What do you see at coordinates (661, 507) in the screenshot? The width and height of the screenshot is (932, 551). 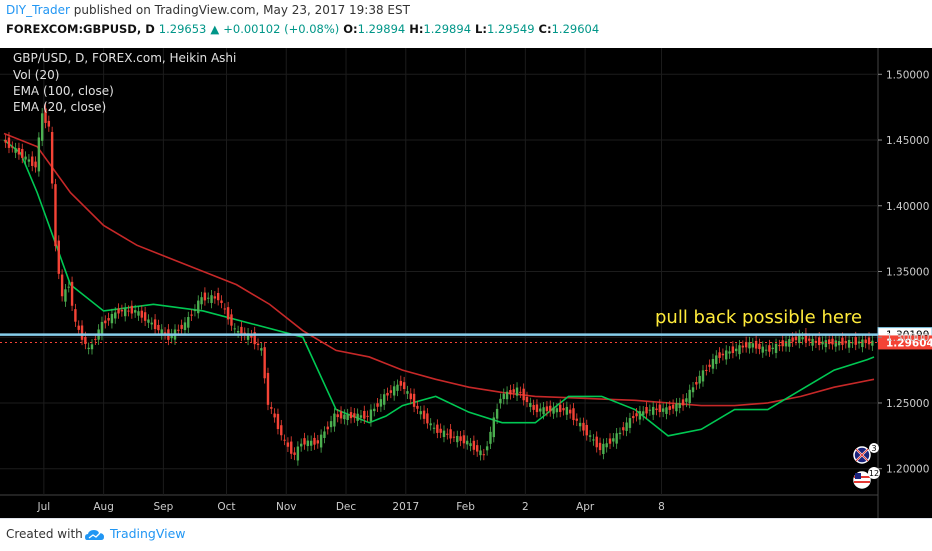 I see `x-tick-label: 8` at bounding box center [661, 507].